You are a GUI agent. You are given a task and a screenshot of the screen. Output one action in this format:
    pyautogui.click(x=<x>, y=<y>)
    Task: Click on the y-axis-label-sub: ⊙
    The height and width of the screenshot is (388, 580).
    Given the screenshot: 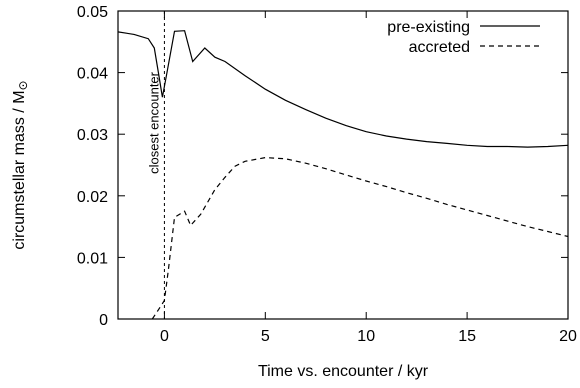 What is the action you would take?
    pyautogui.click(x=23, y=85)
    